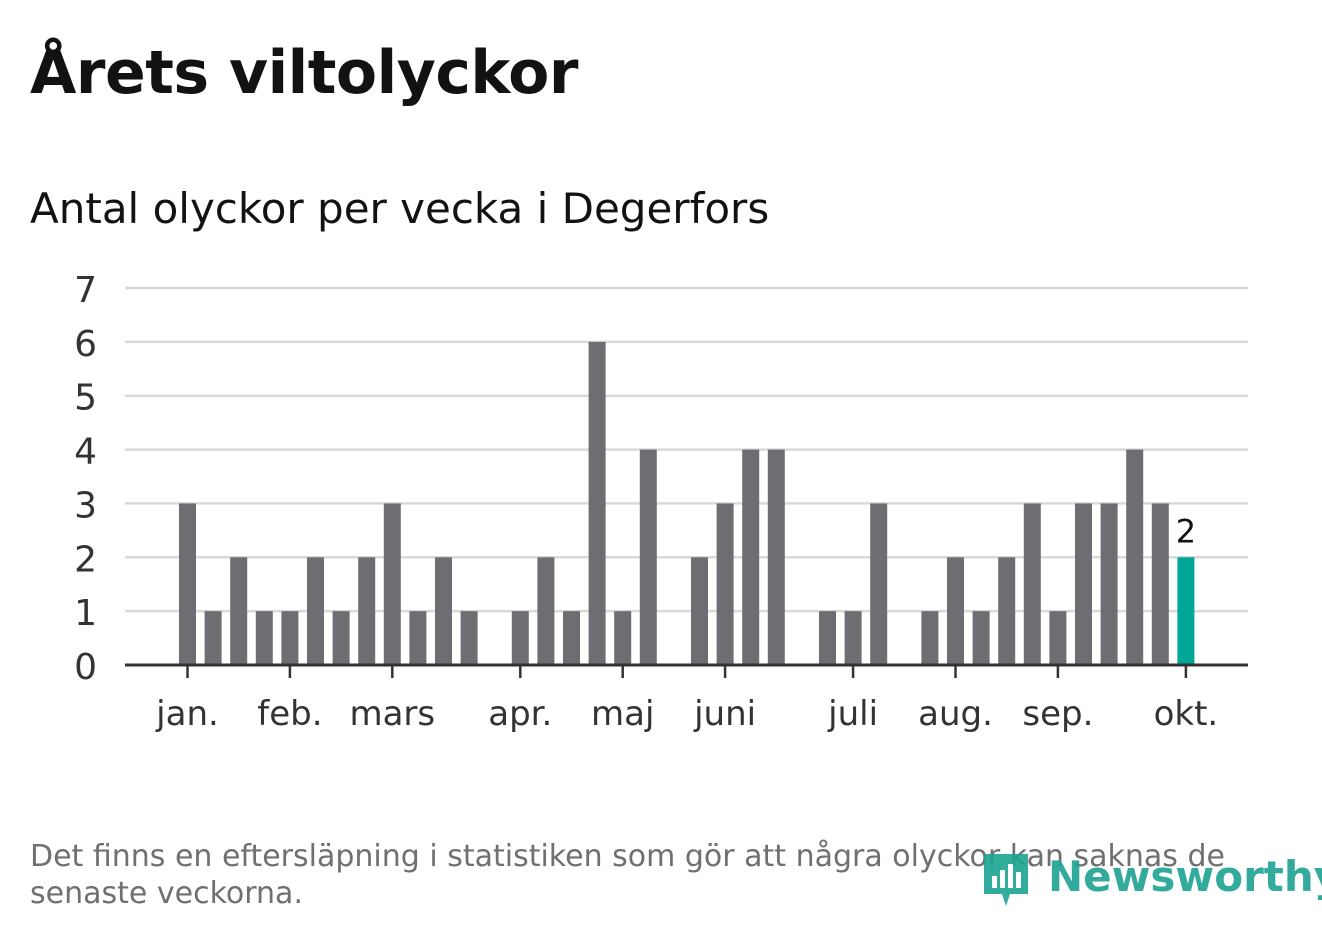  Describe the element at coordinates (85, 398) in the screenshot. I see `y-tick-label: 5` at that location.